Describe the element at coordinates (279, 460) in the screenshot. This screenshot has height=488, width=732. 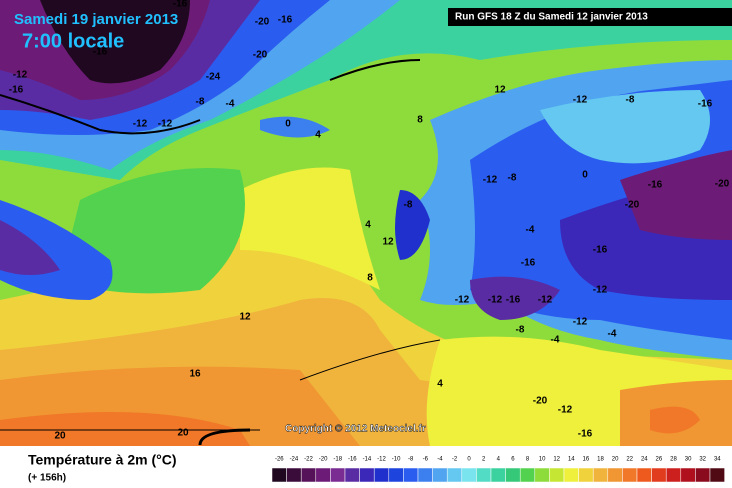
I see `legend-tick-label: -26` at that location.